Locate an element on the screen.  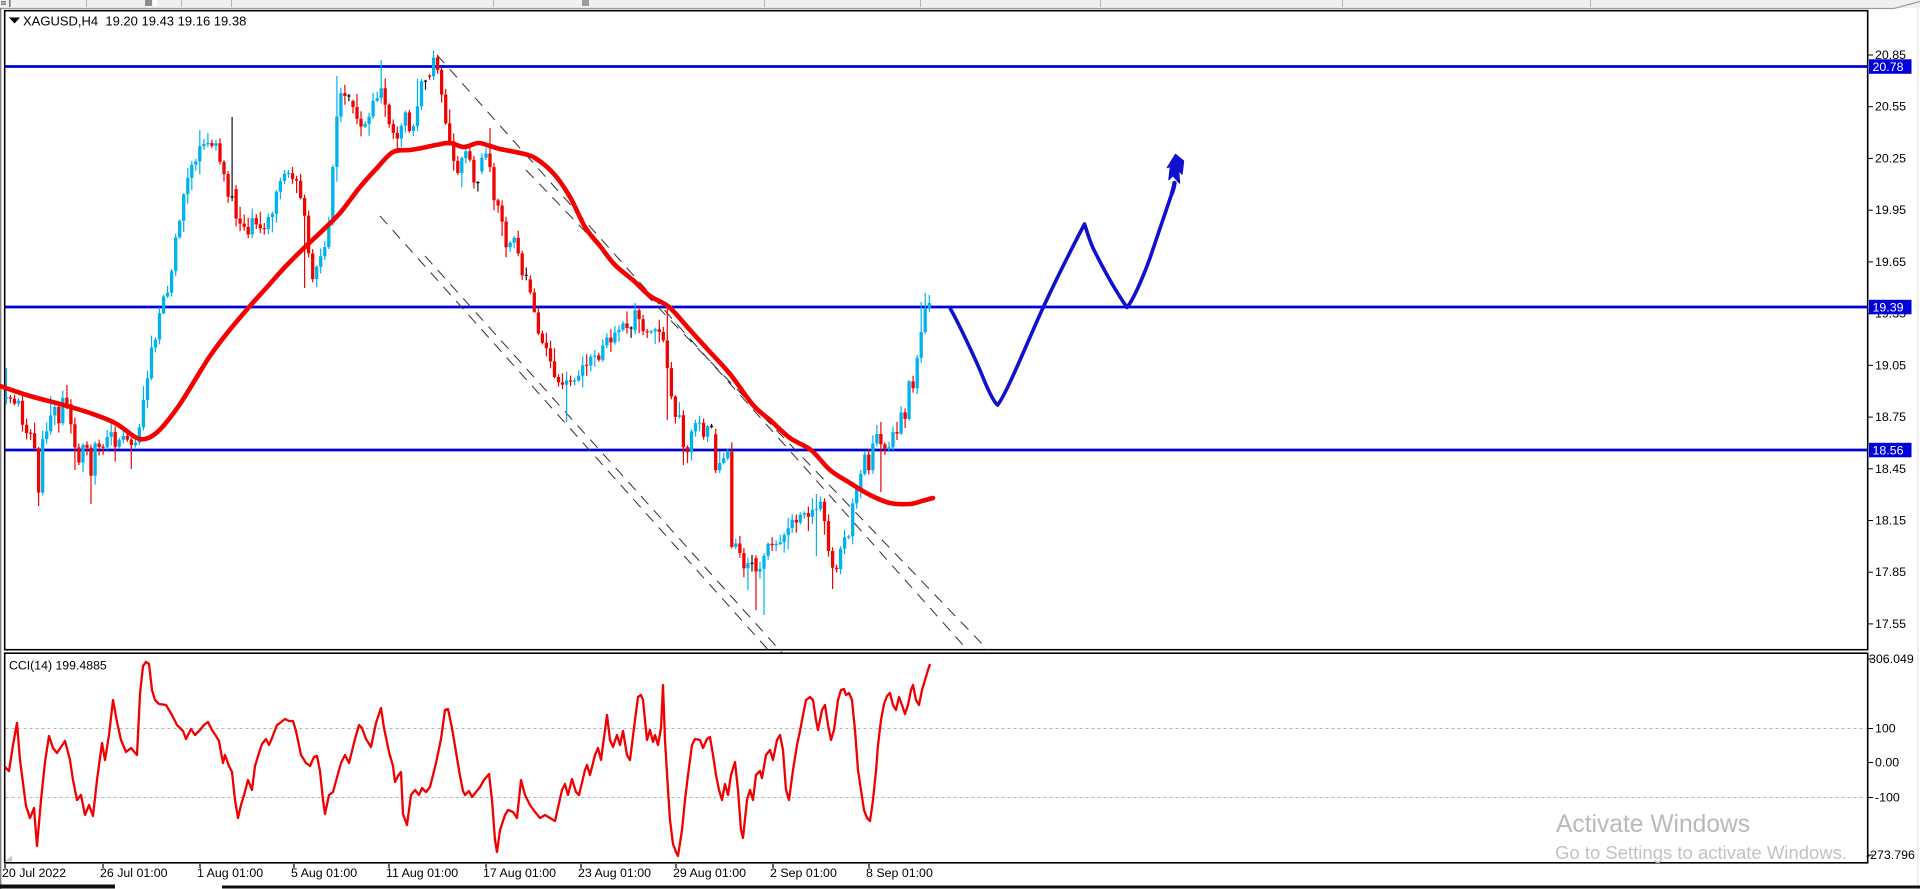
svg-text: 29 Aug 01:00 is located at coordinates (709, 873).